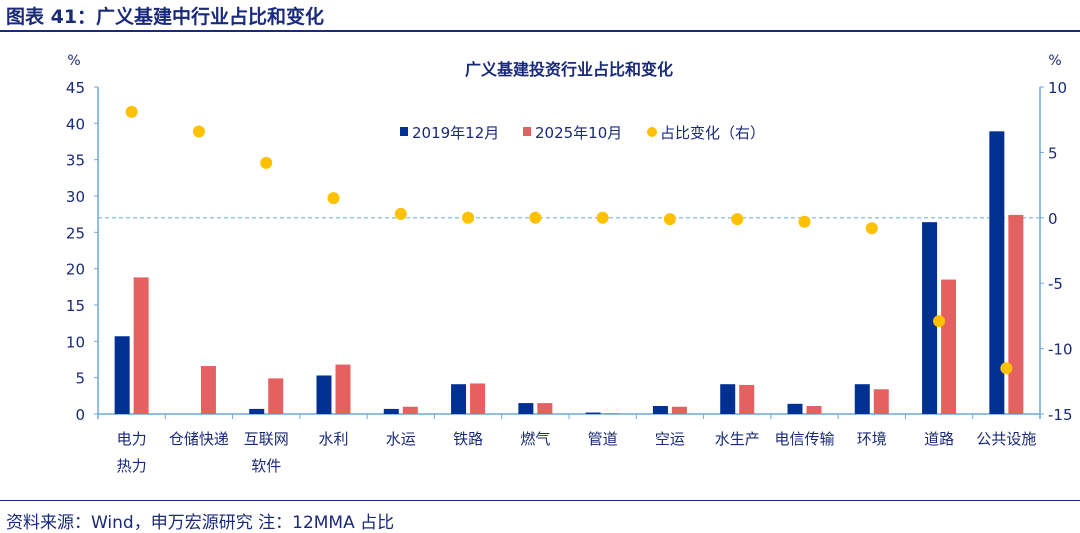  I want to click on source-note: 资料来源：Wind，申万宏源研究 注：12MMA 占比, so click(200, 523).